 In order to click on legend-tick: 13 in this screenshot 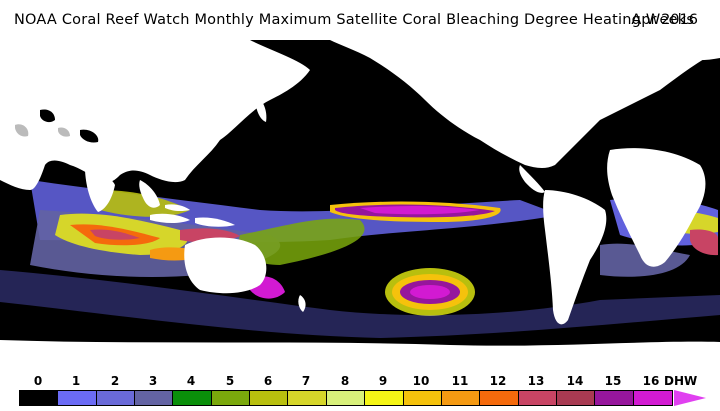, I will do `click(536, 381)`.